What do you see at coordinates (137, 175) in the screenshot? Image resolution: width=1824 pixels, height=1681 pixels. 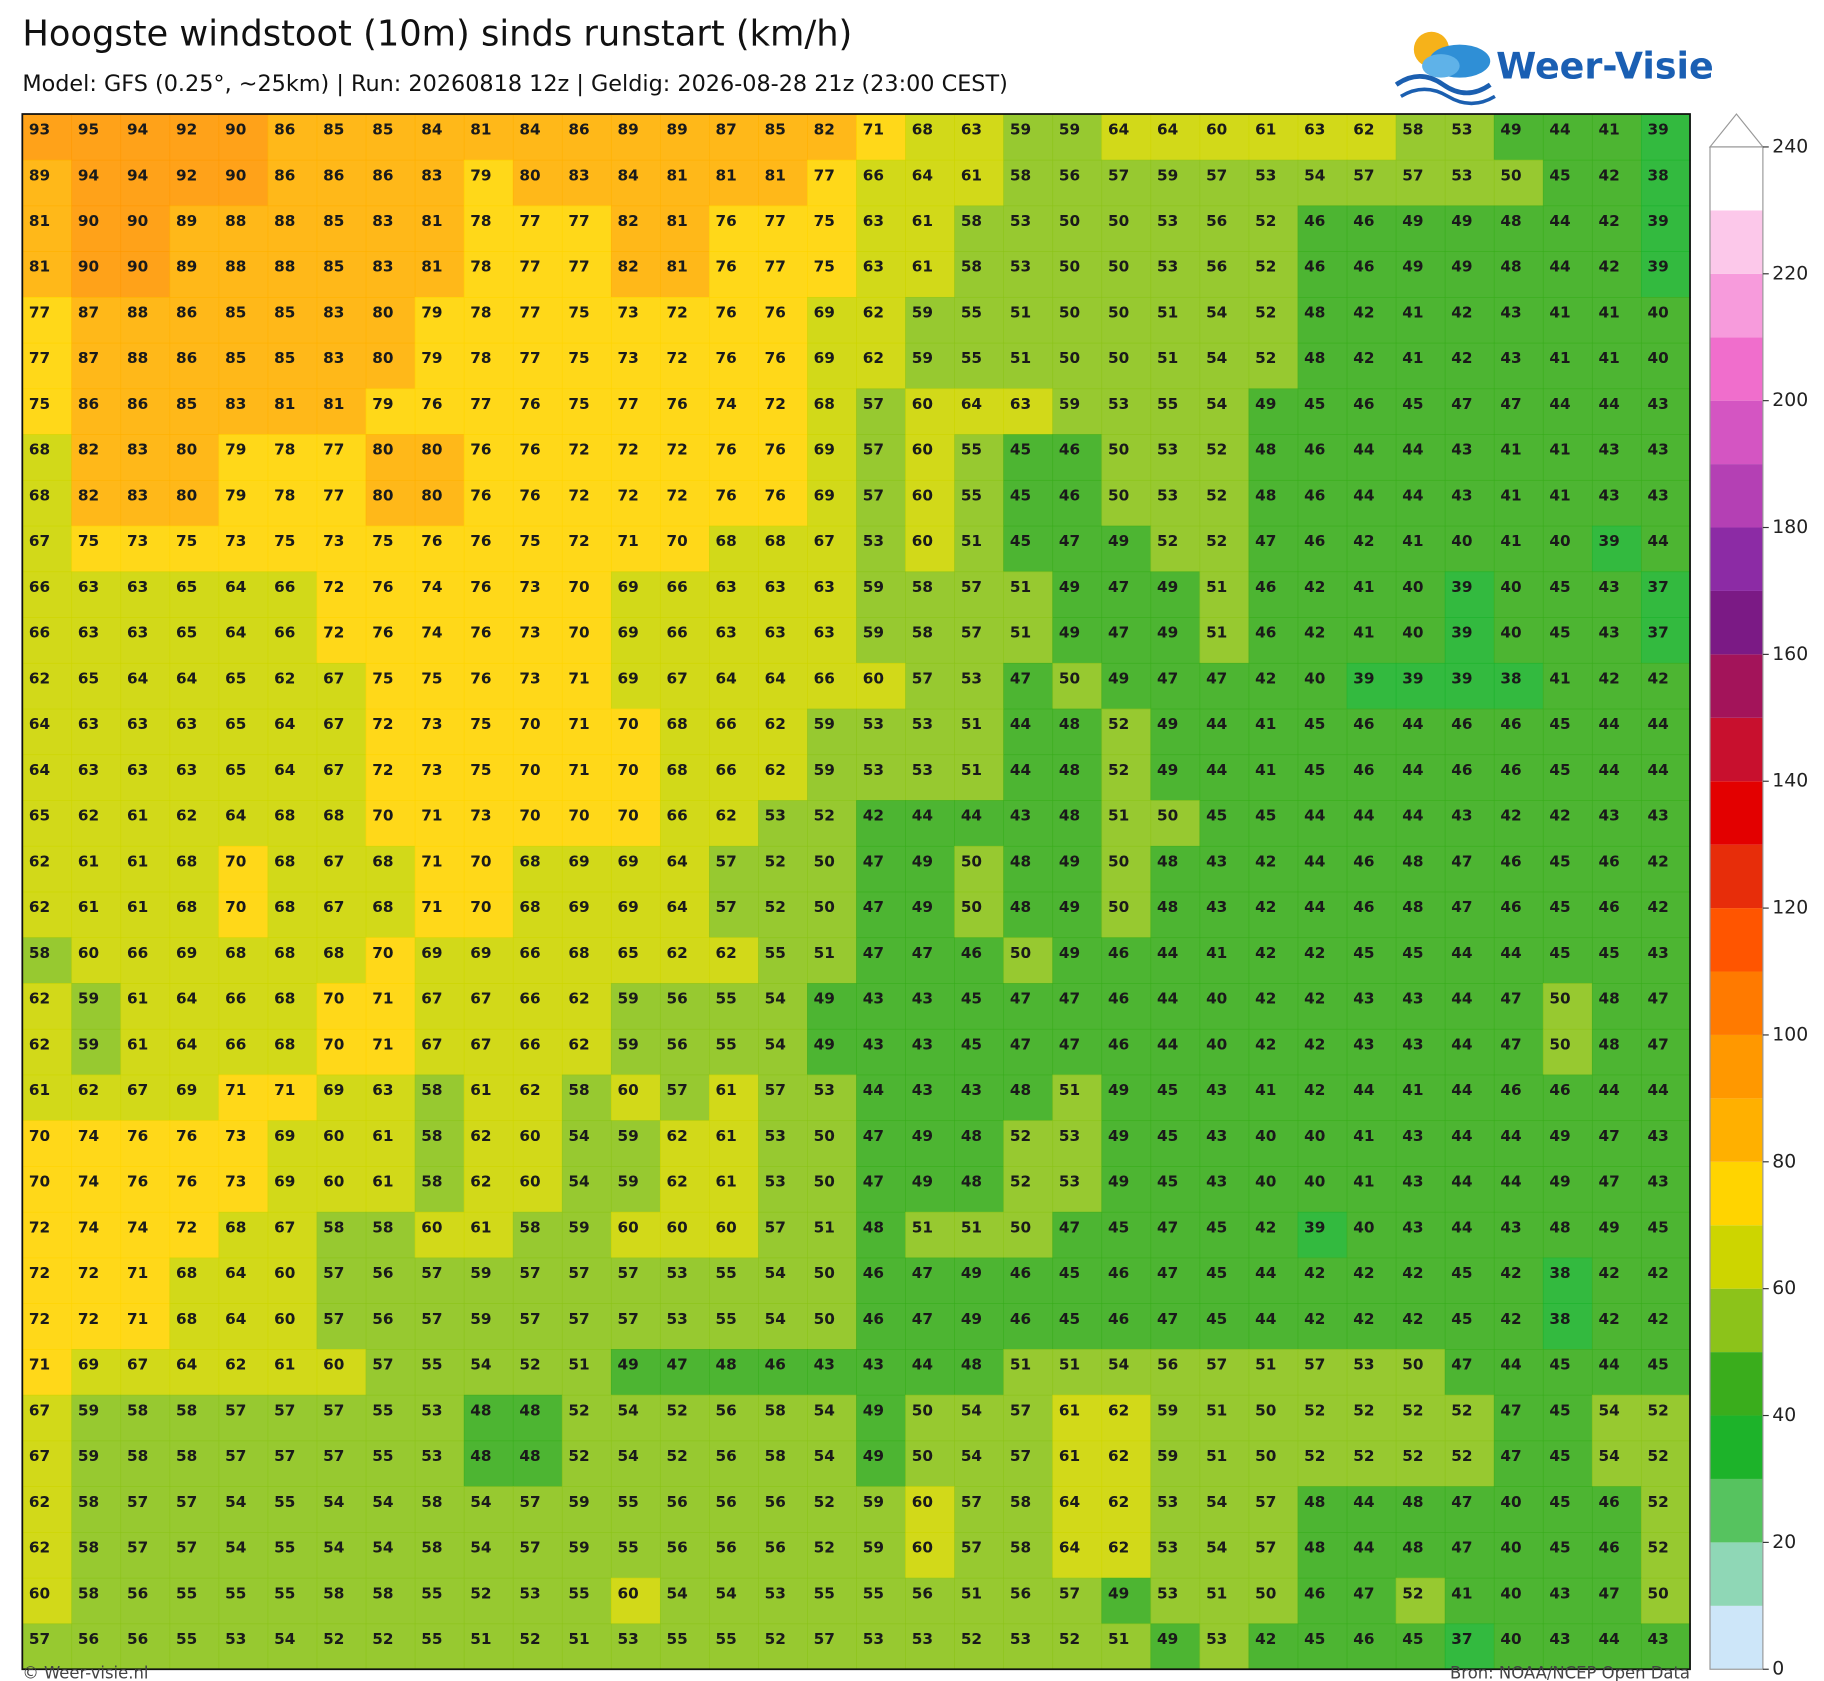 I see `wind-value: 94` at bounding box center [137, 175].